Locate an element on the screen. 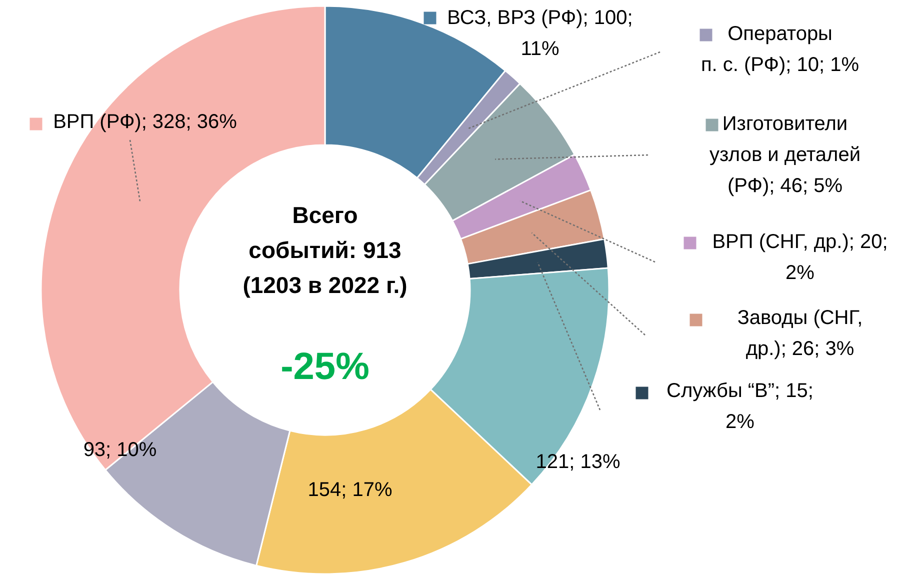 The height and width of the screenshot is (579, 900). text: Всего событий: 913 (1203 в 2022 г.) is located at coordinates (325, 250).